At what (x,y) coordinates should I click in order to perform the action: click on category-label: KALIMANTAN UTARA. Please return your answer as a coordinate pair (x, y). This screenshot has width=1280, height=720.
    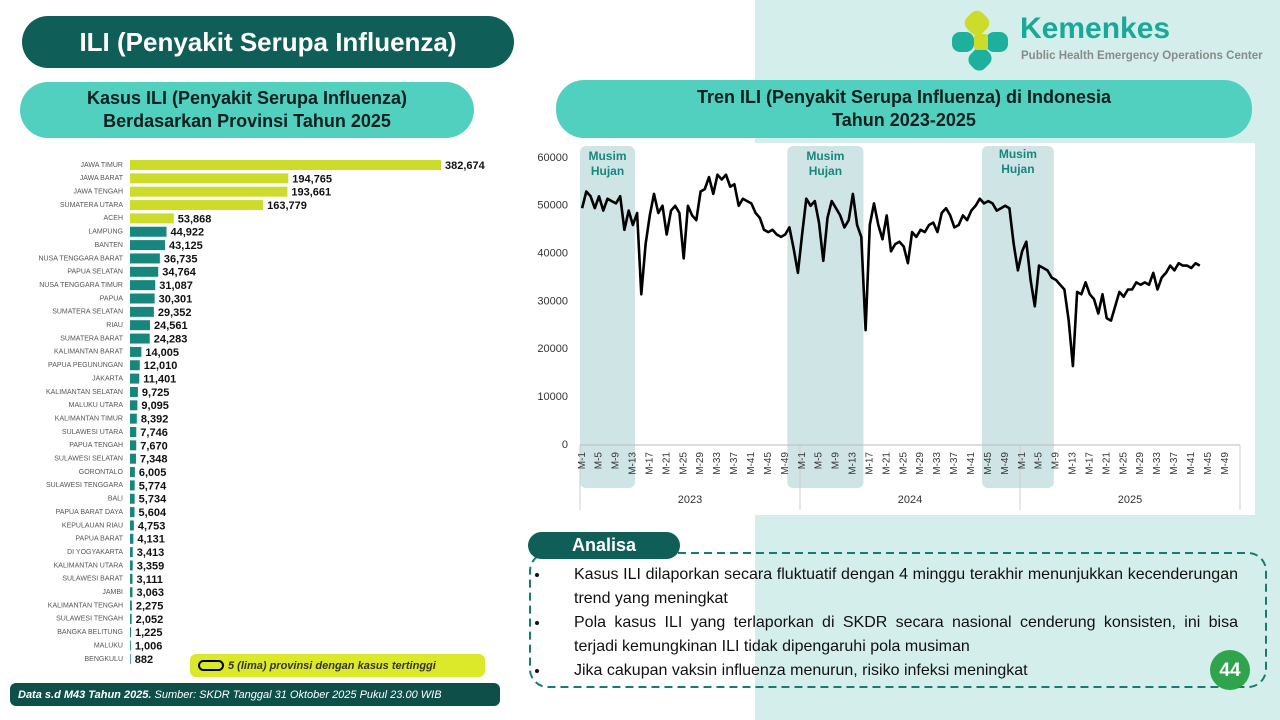
    Looking at the image, I should click on (89, 565).